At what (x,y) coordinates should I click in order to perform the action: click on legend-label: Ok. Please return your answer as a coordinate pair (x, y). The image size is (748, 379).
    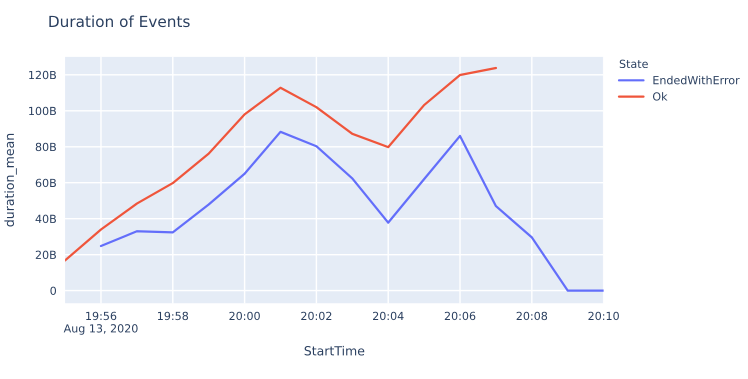
    Looking at the image, I should click on (660, 96).